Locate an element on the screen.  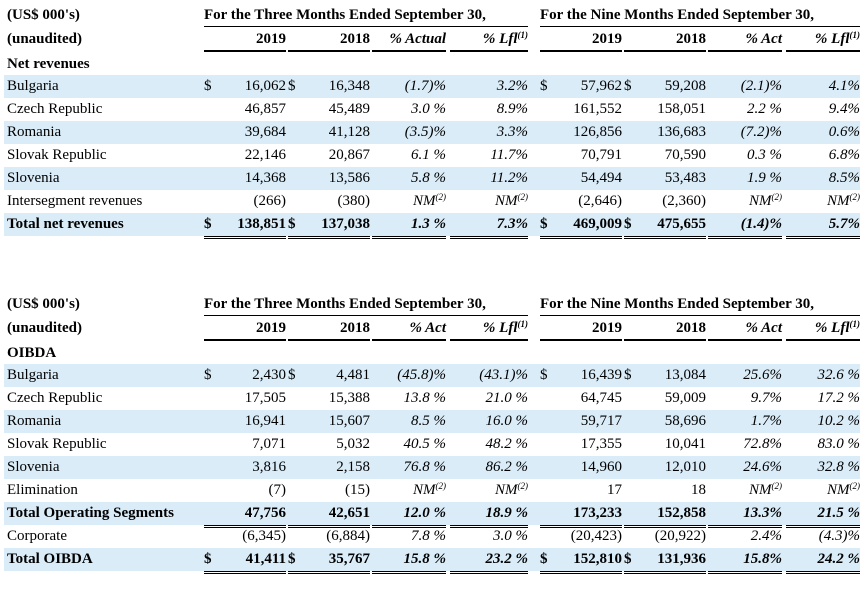
table-cell: 173,233 is located at coordinates (581, 515).